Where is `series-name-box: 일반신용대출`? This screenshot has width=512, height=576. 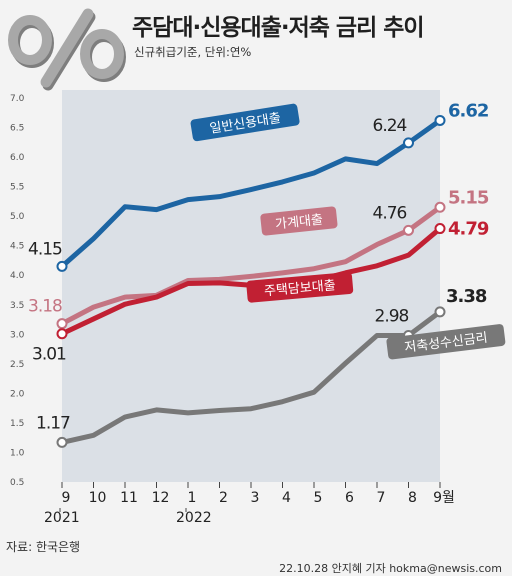
series-name-box: 일반신용대출 is located at coordinates (245, 122).